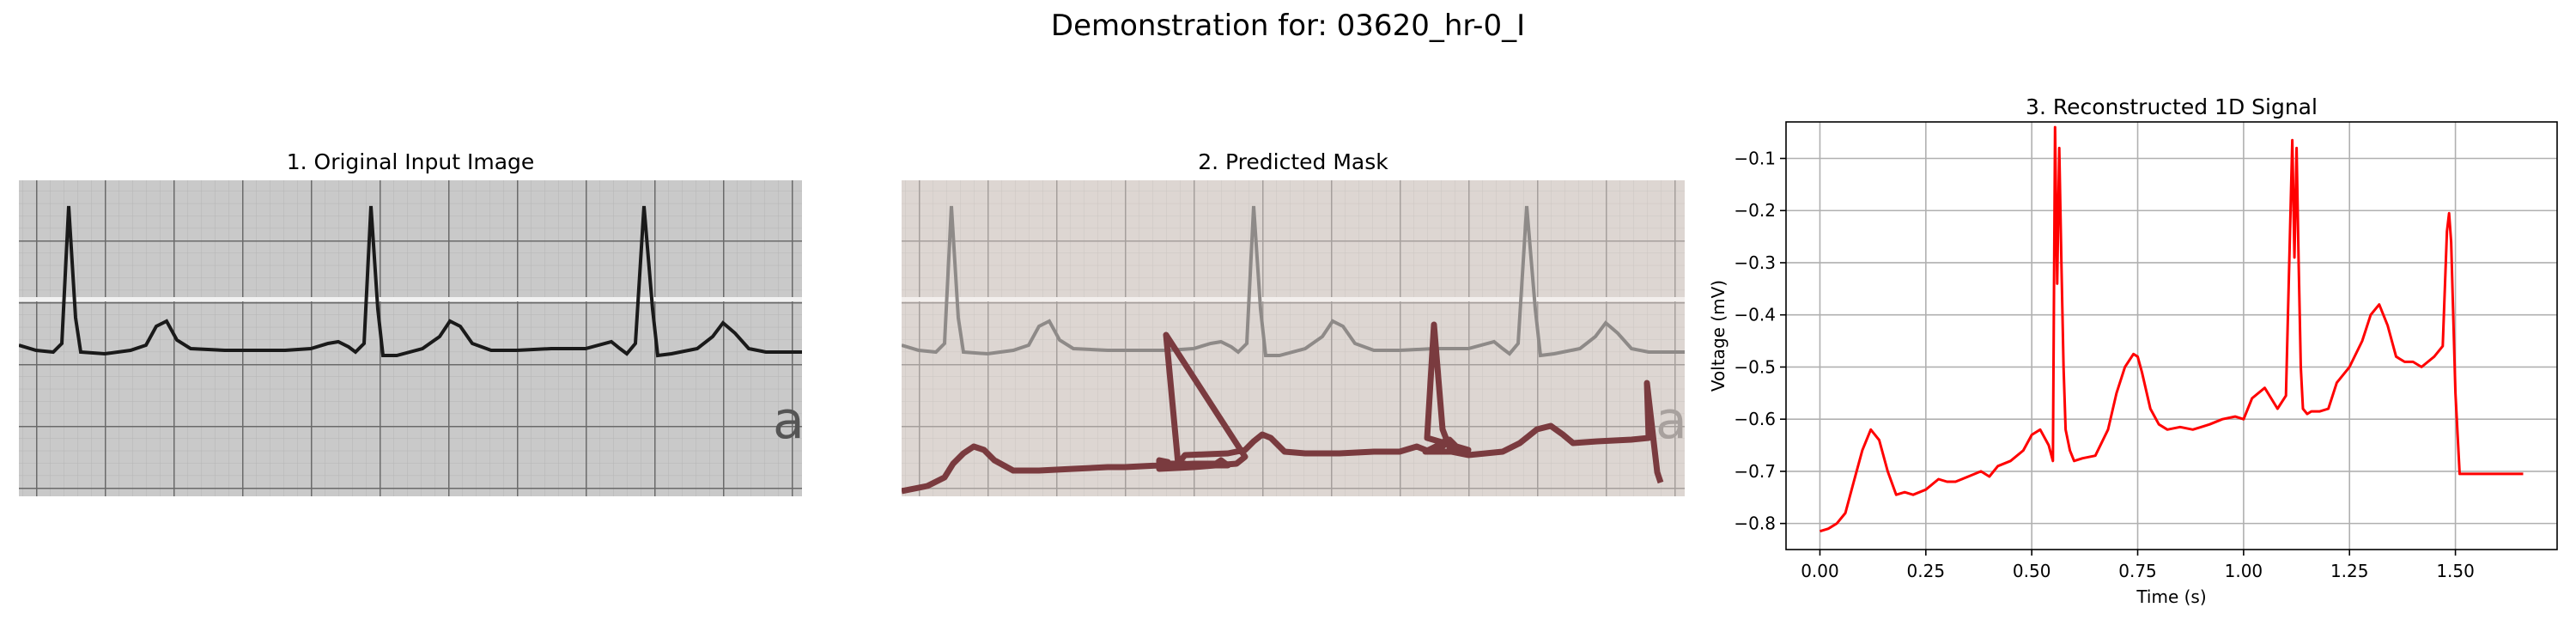  I want to click on x-tick-label: 0.25, so click(1926, 571).